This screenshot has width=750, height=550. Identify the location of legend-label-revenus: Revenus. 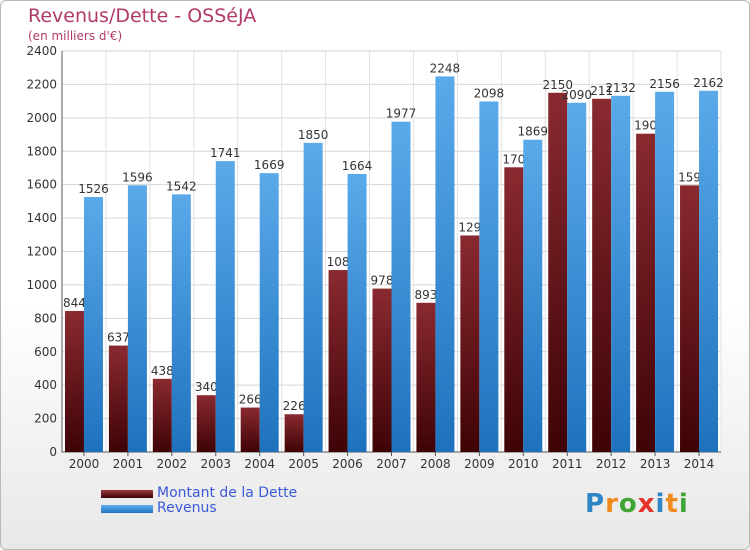
(187, 508).